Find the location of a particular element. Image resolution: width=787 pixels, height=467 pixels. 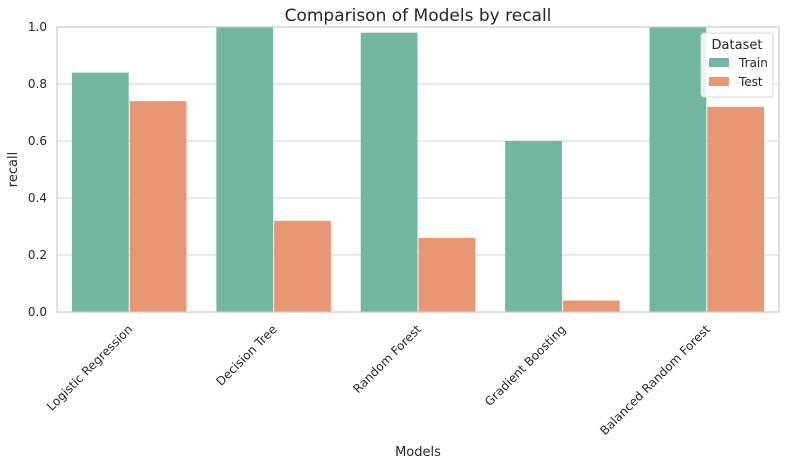

x-tick-label: Logistic Regression is located at coordinates (89, 367).